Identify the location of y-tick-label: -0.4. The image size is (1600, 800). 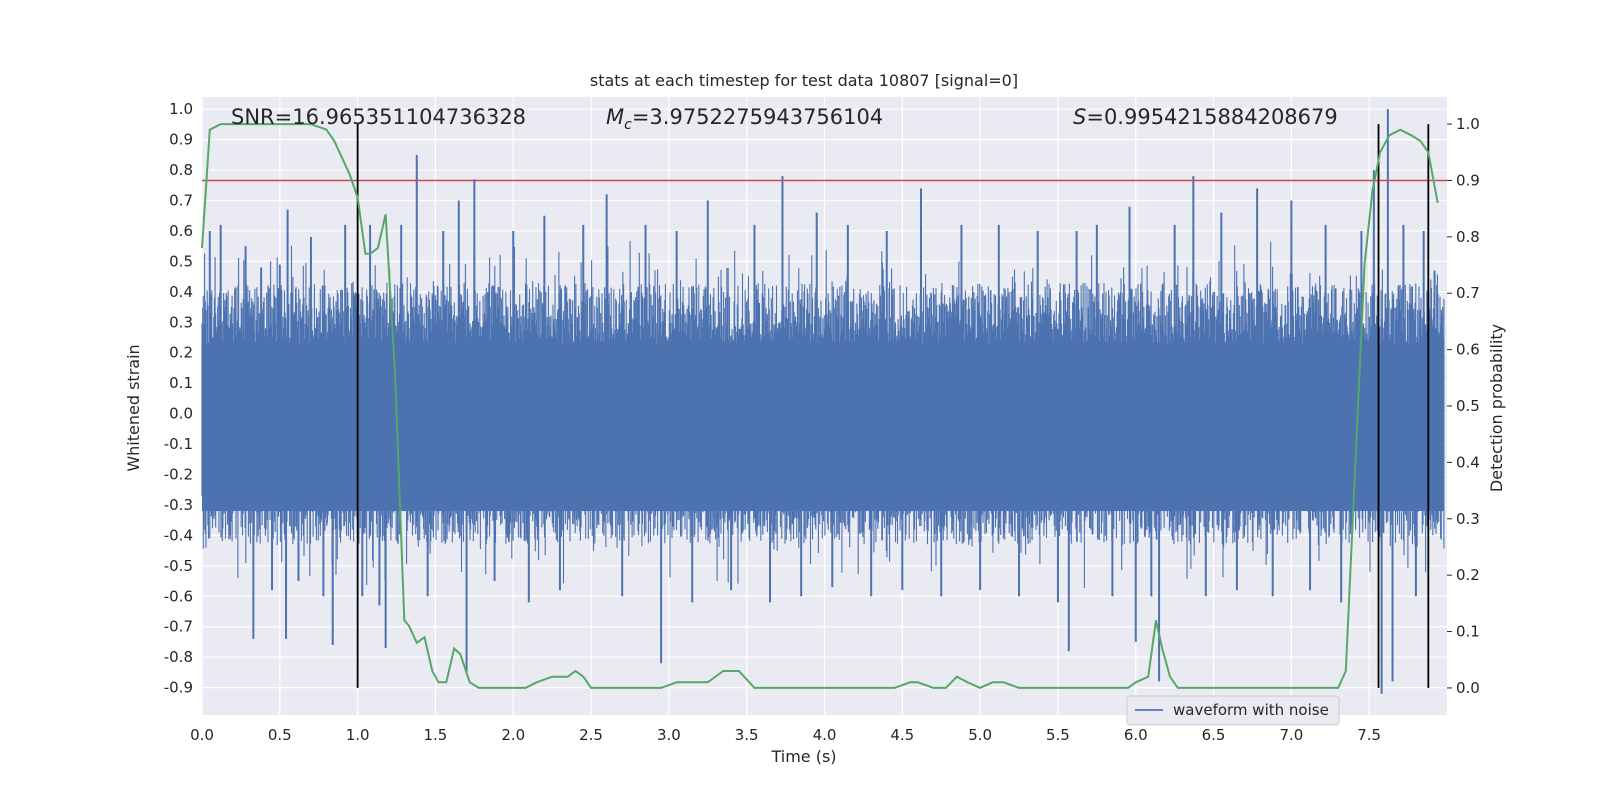
(178, 535).